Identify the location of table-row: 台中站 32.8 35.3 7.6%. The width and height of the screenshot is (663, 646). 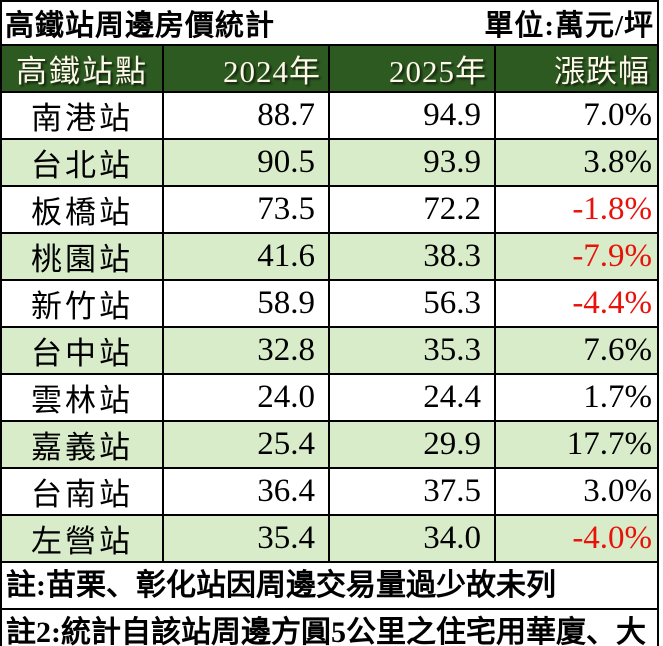
(330, 350).